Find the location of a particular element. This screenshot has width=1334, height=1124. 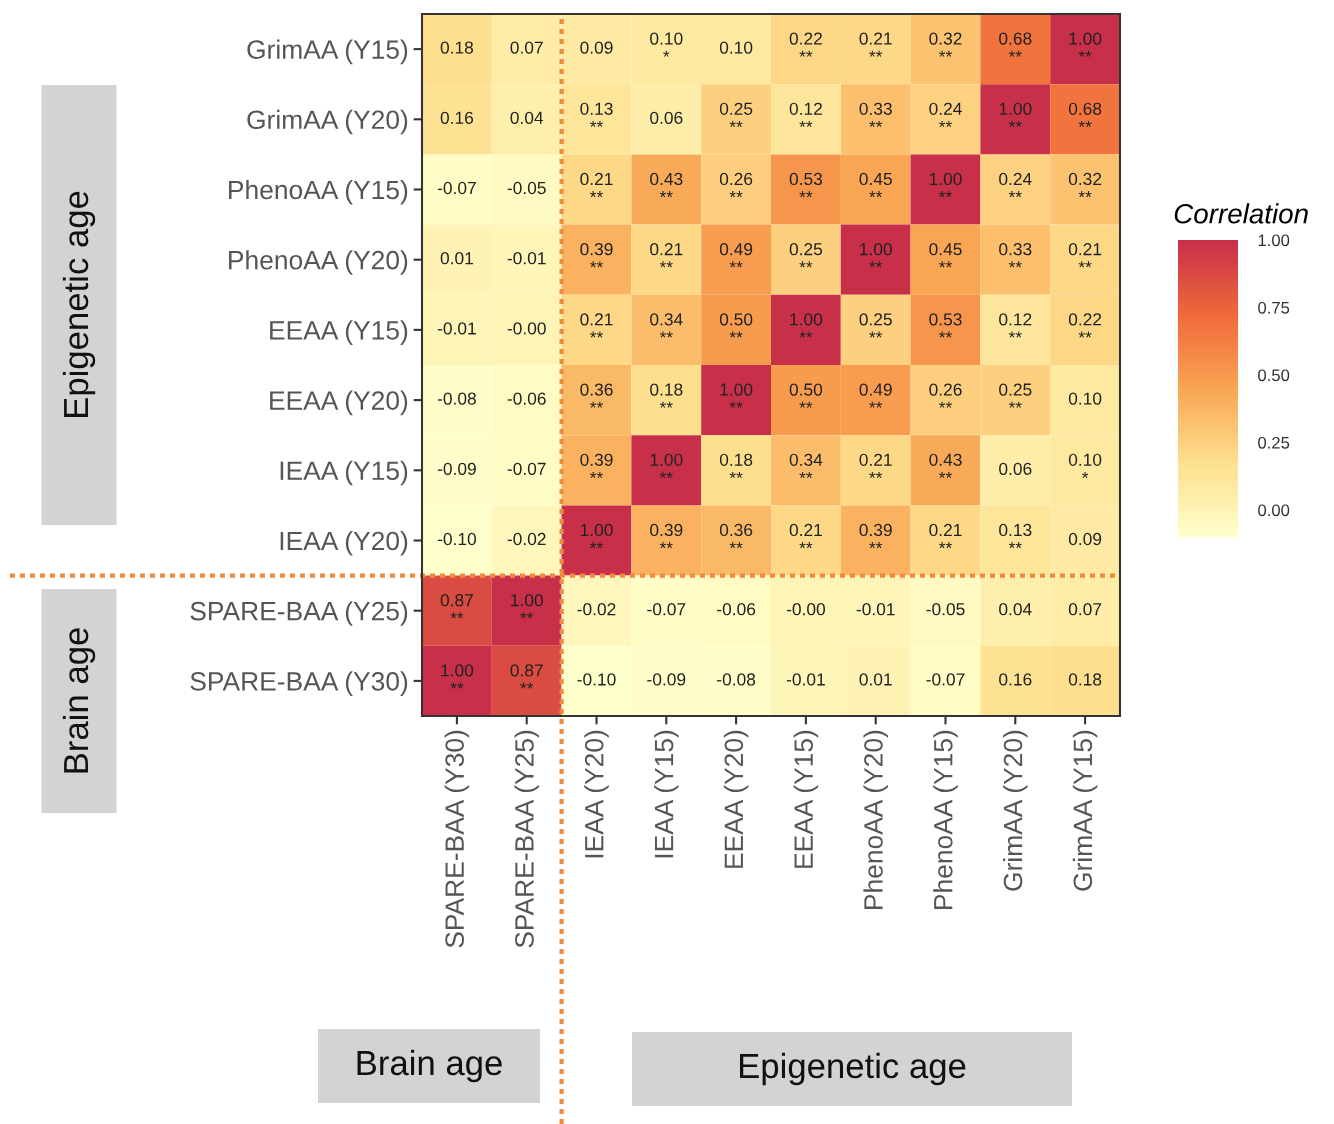

y-tick-label: EEAA (Y20) is located at coordinates (339, 403).